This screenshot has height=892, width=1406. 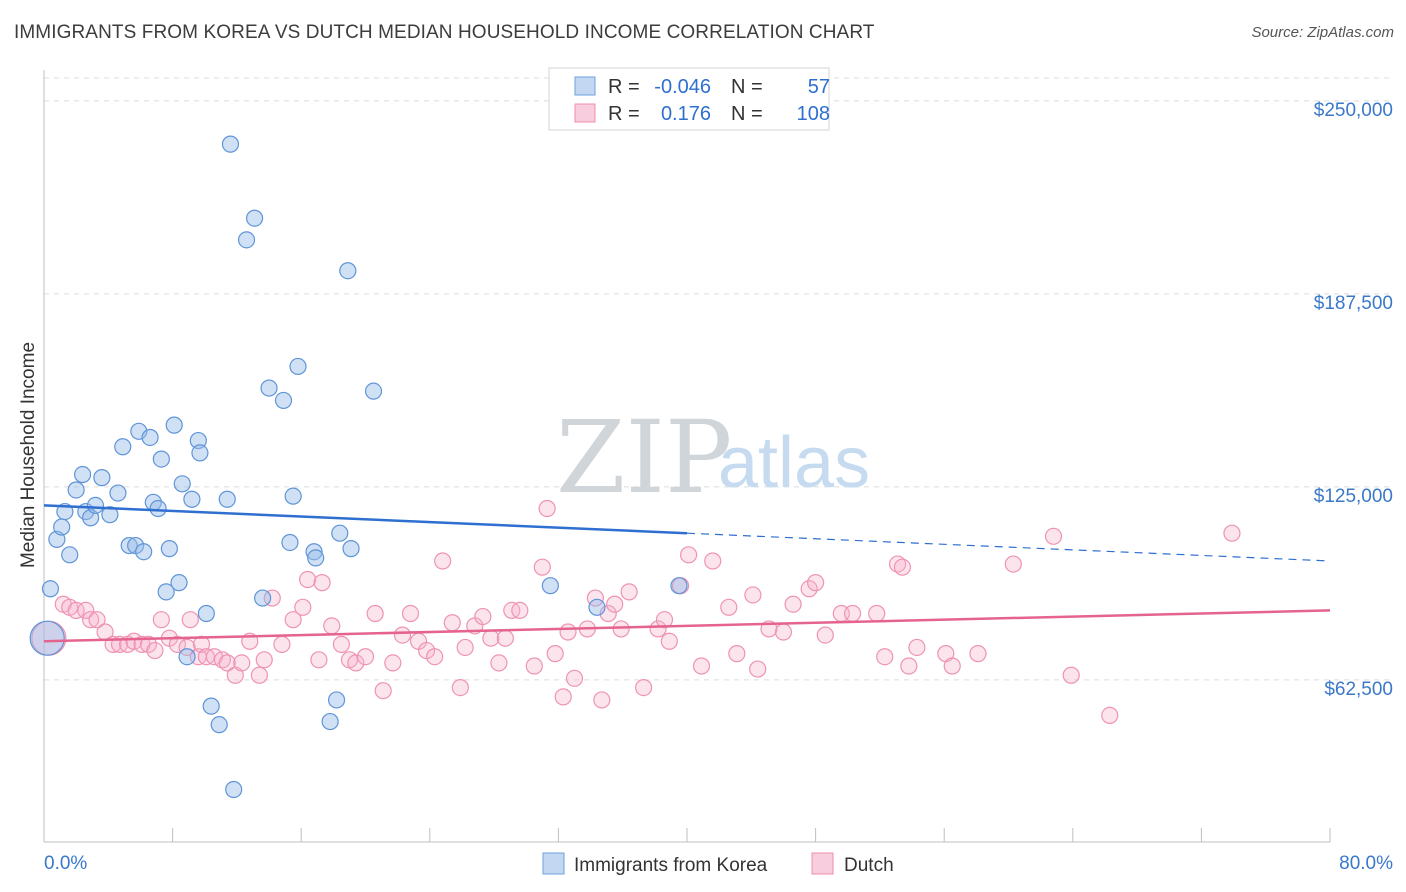 What do you see at coordinates (1353, 303) in the screenshot?
I see `y-tick-label: $187,500` at bounding box center [1353, 303].